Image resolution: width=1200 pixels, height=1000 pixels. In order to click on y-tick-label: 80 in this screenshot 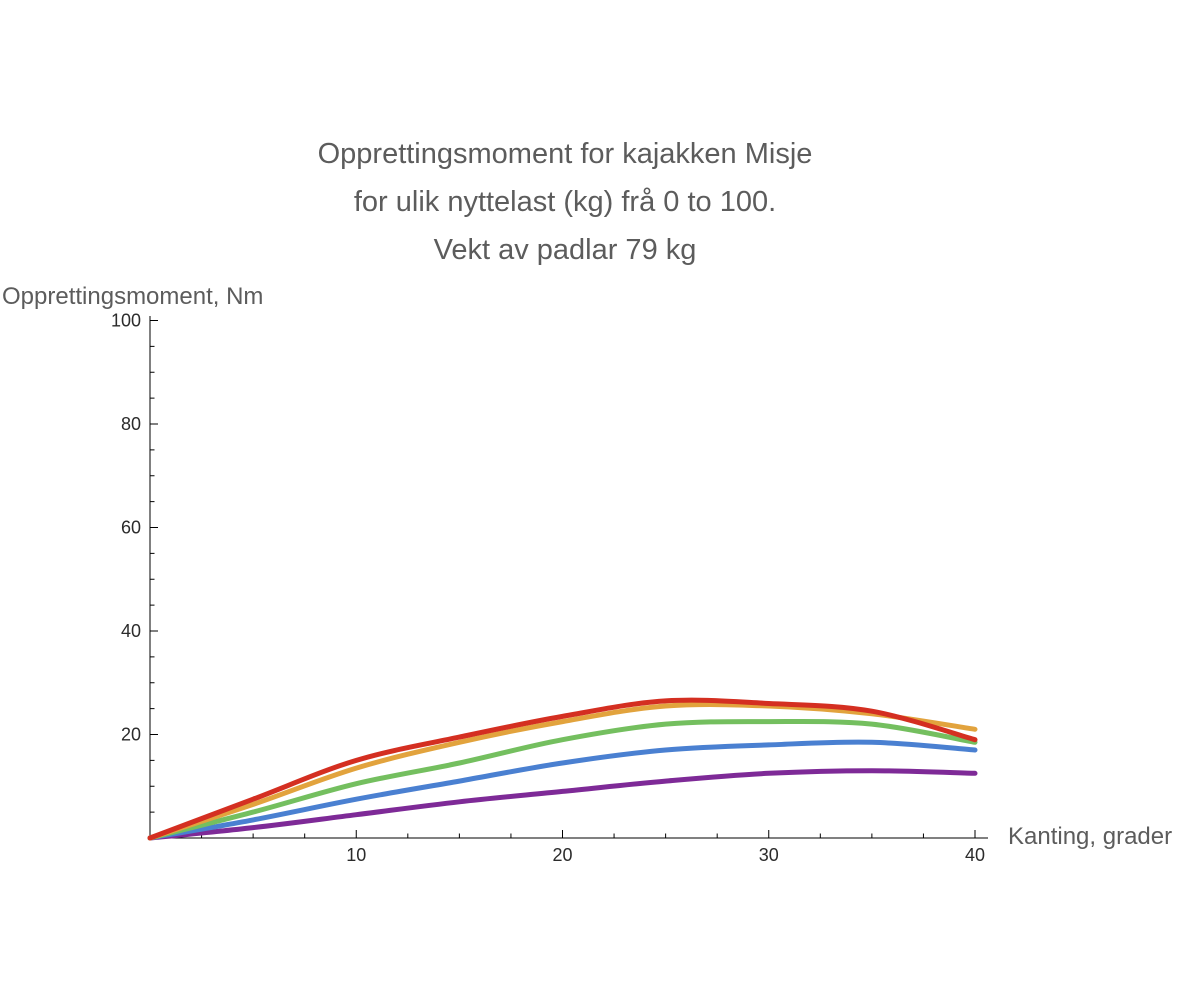, I will do `click(131, 424)`.